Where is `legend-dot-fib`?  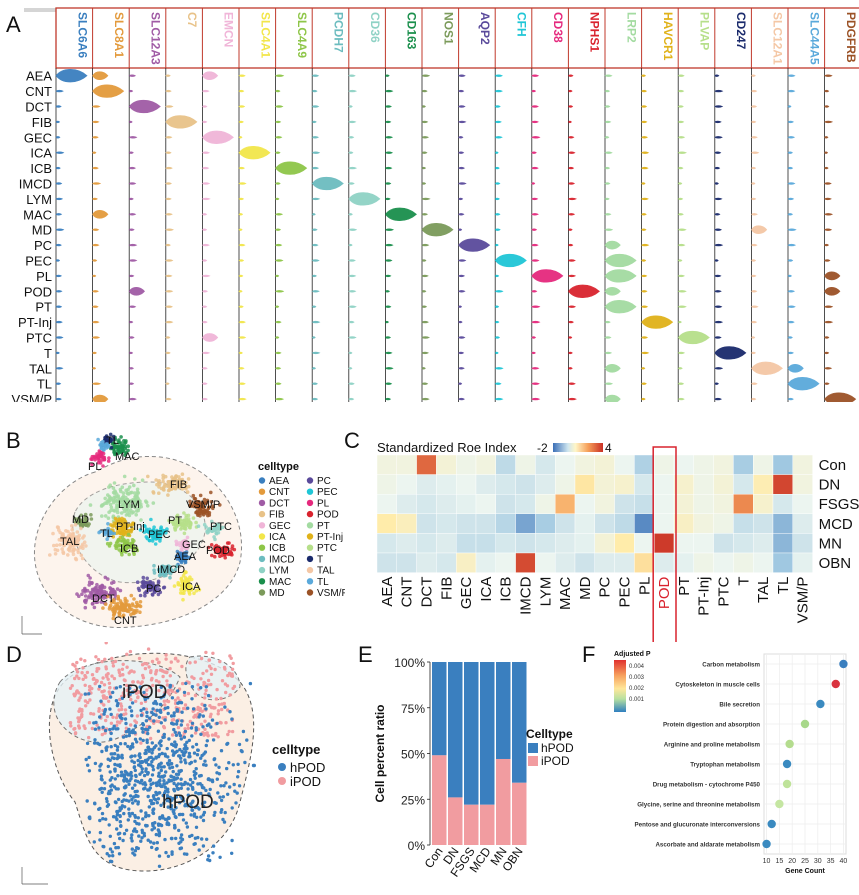 legend-dot-fib is located at coordinates (262, 514).